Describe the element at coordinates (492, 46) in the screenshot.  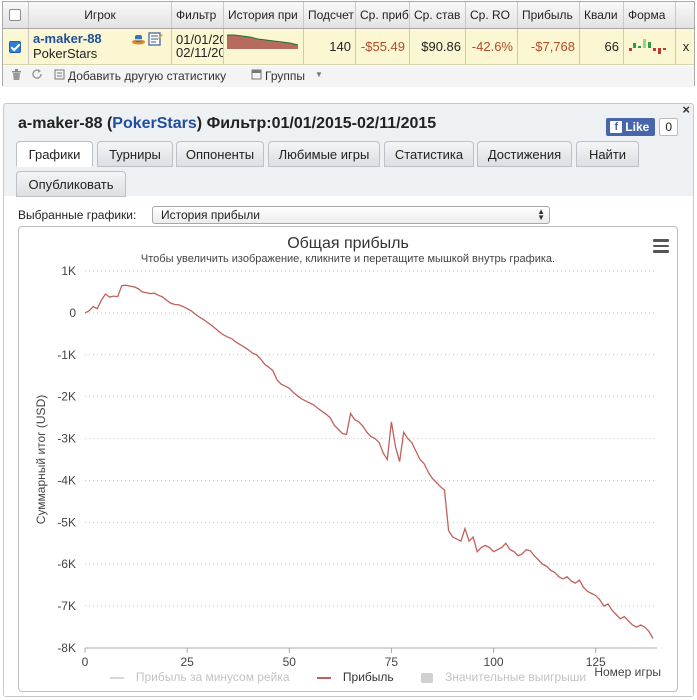
I see `avg-roi-cell: -42.6%` at that location.